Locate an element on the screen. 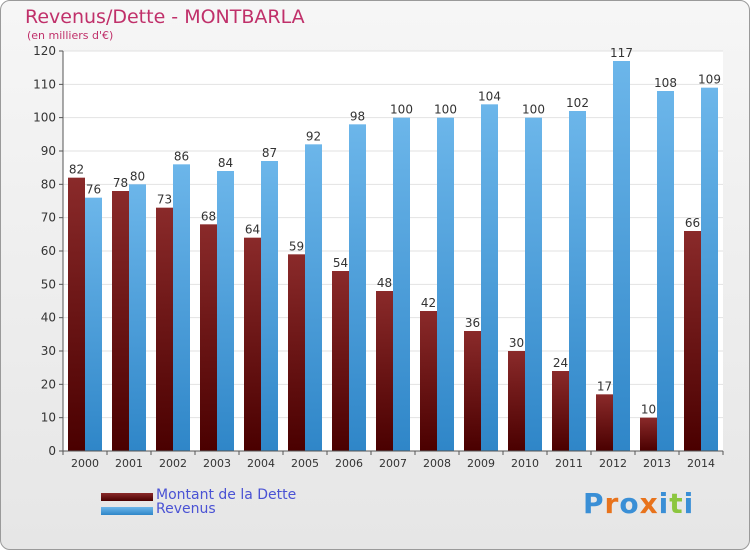  value-label-revenus: 80 is located at coordinates (137, 176).